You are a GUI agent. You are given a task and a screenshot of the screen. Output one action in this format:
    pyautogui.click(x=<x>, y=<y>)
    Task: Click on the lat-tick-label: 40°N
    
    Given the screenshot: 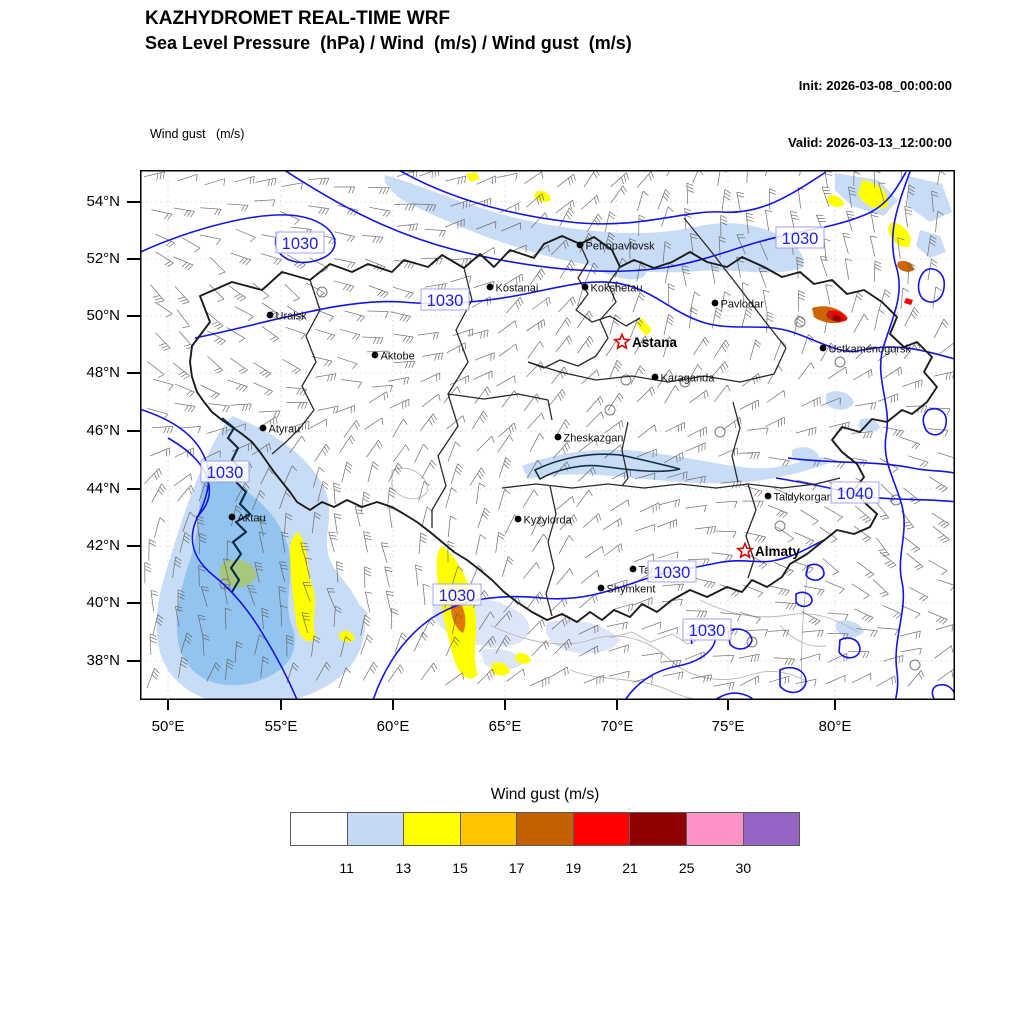 What is the action you would take?
    pyautogui.click(x=103, y=602)
    